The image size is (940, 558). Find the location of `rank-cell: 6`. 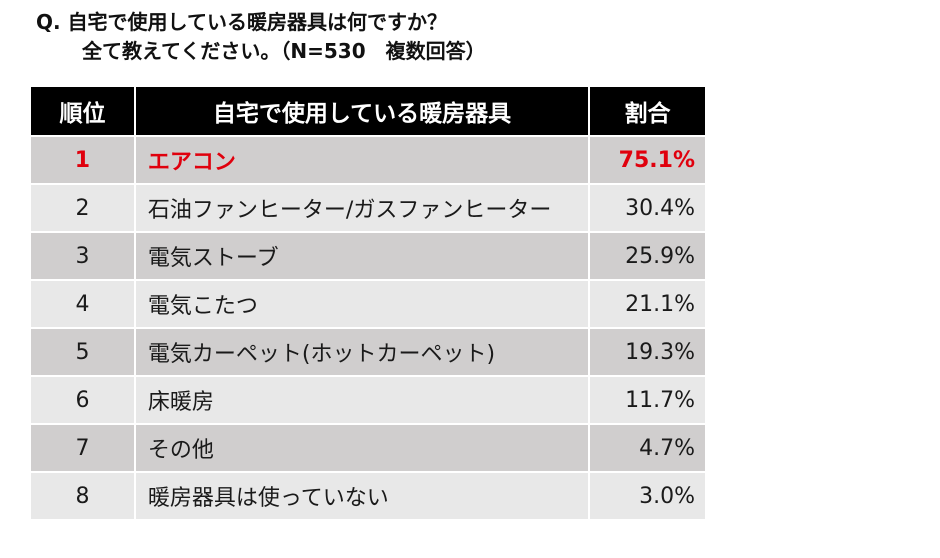

rank-cell: 6 is located at coordinates (83, 399).